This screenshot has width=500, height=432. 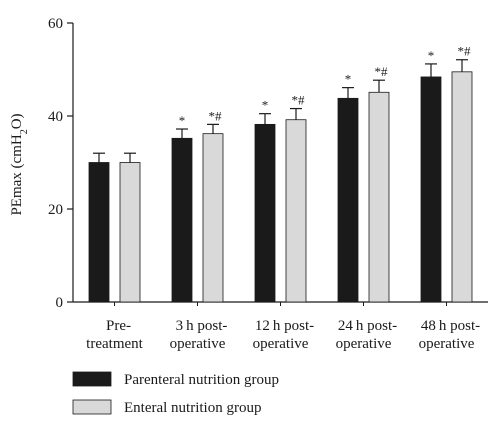 What do you see at coordinates (19, 164) in the screenshot?
I see `y-axis-label: PEmax (cmH2O)` at bounding box center [19, 164].